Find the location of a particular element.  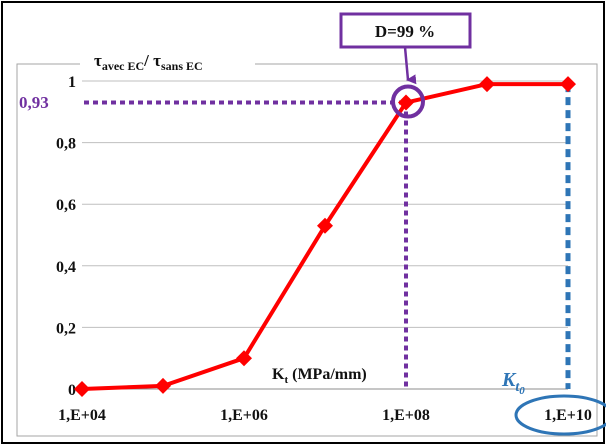

highlight-value-label: 0,93 is located at coordinates (34, 102).